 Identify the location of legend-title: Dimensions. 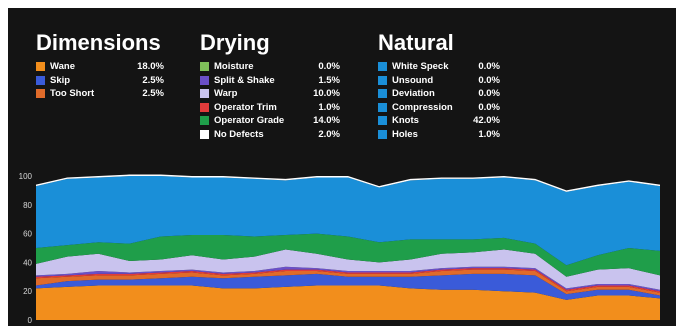
(98, 42).